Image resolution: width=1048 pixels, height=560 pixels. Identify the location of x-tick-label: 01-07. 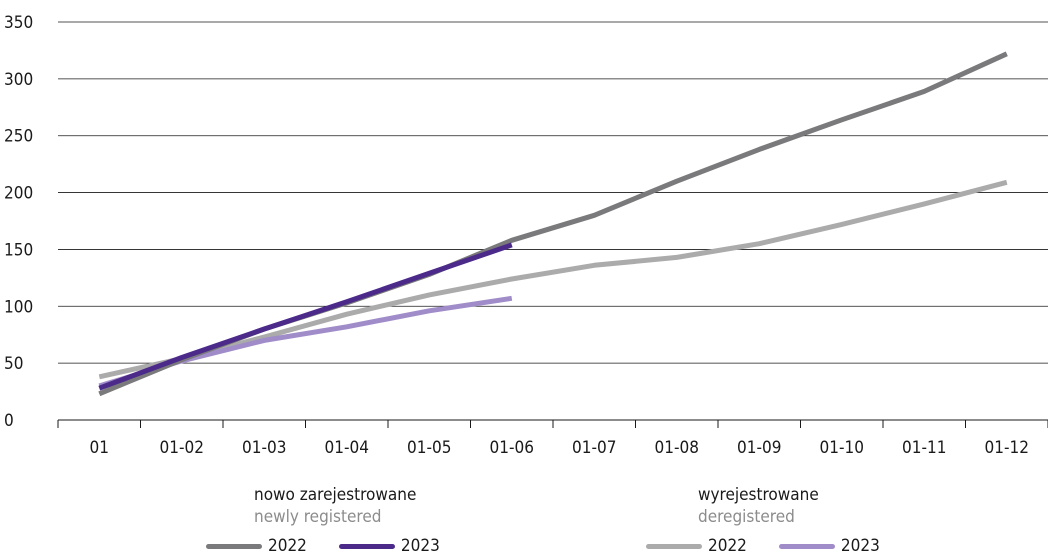
(594, 448).